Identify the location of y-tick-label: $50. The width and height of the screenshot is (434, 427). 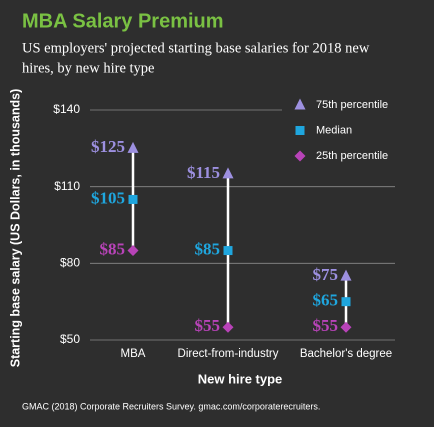
(70, 339).